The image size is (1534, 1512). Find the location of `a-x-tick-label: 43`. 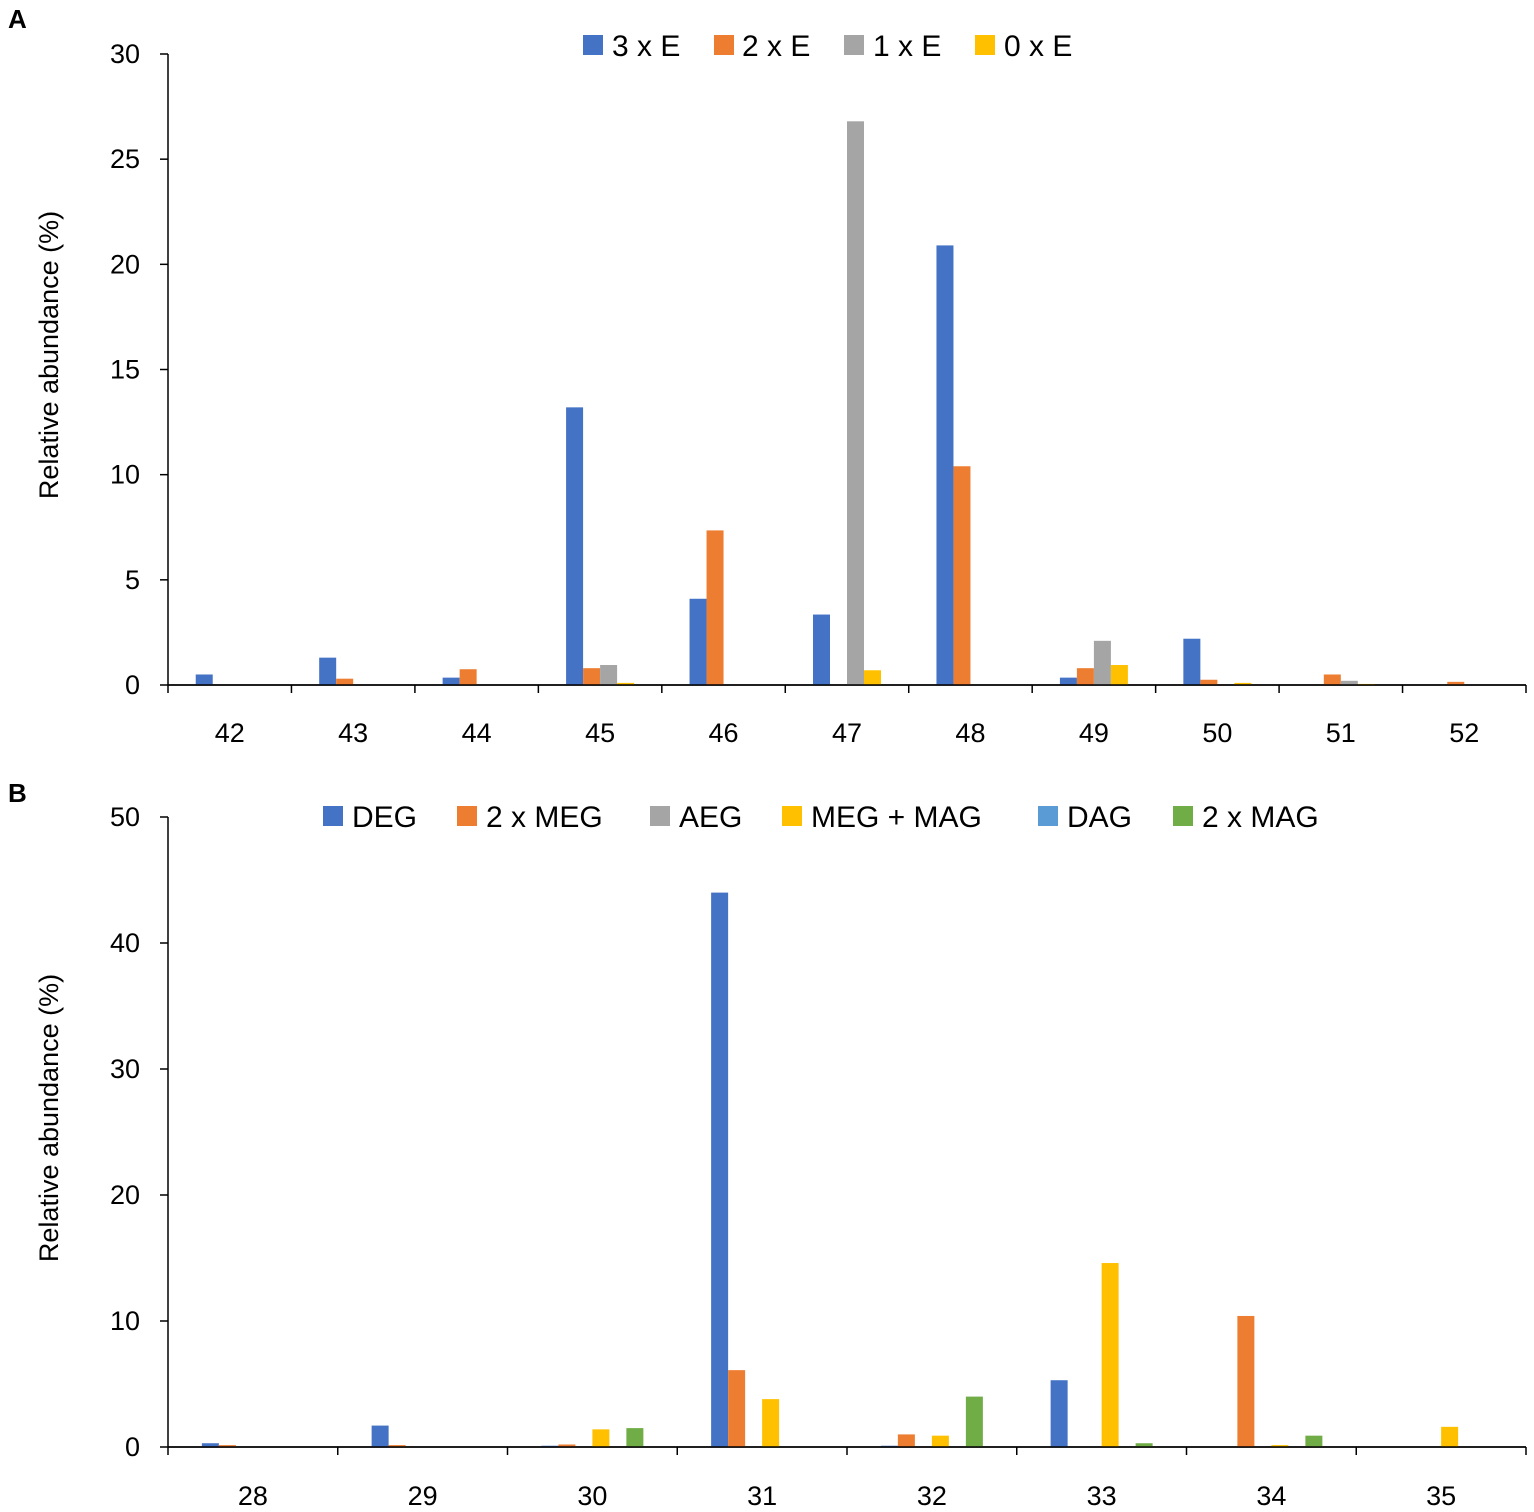

a-x-tick-label: 43 is located at coordinates (353, 733).